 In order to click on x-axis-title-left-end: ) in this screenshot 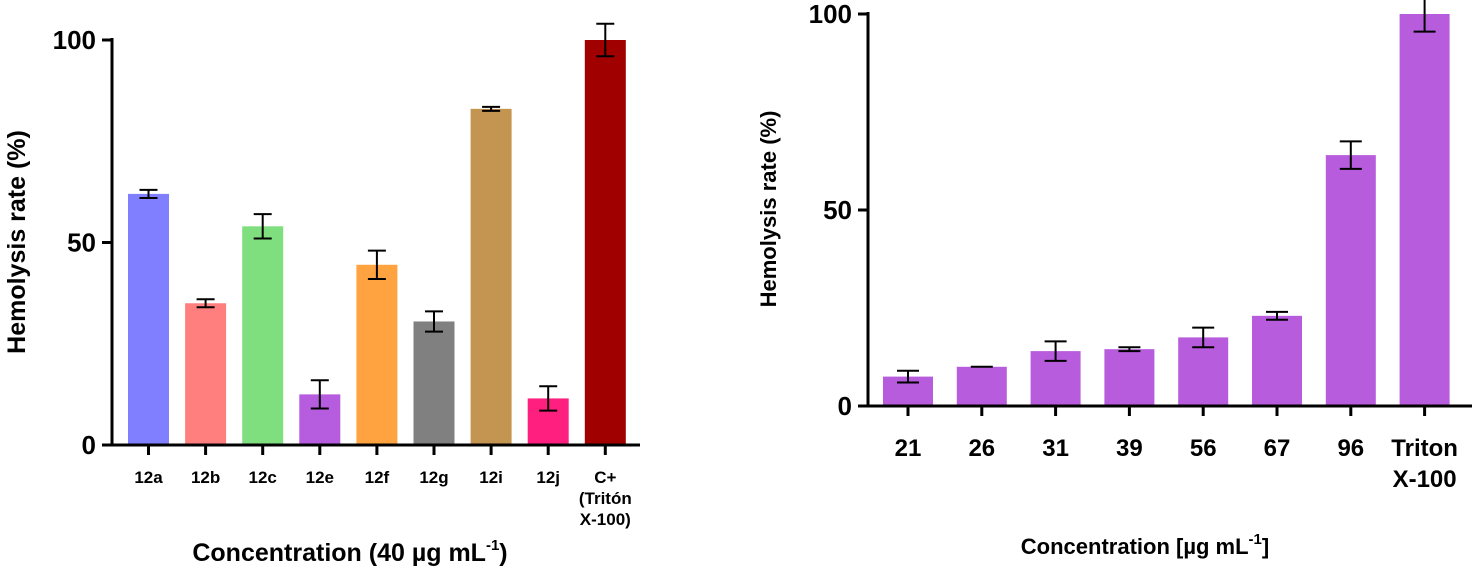, I will do `click(503, 553)`.